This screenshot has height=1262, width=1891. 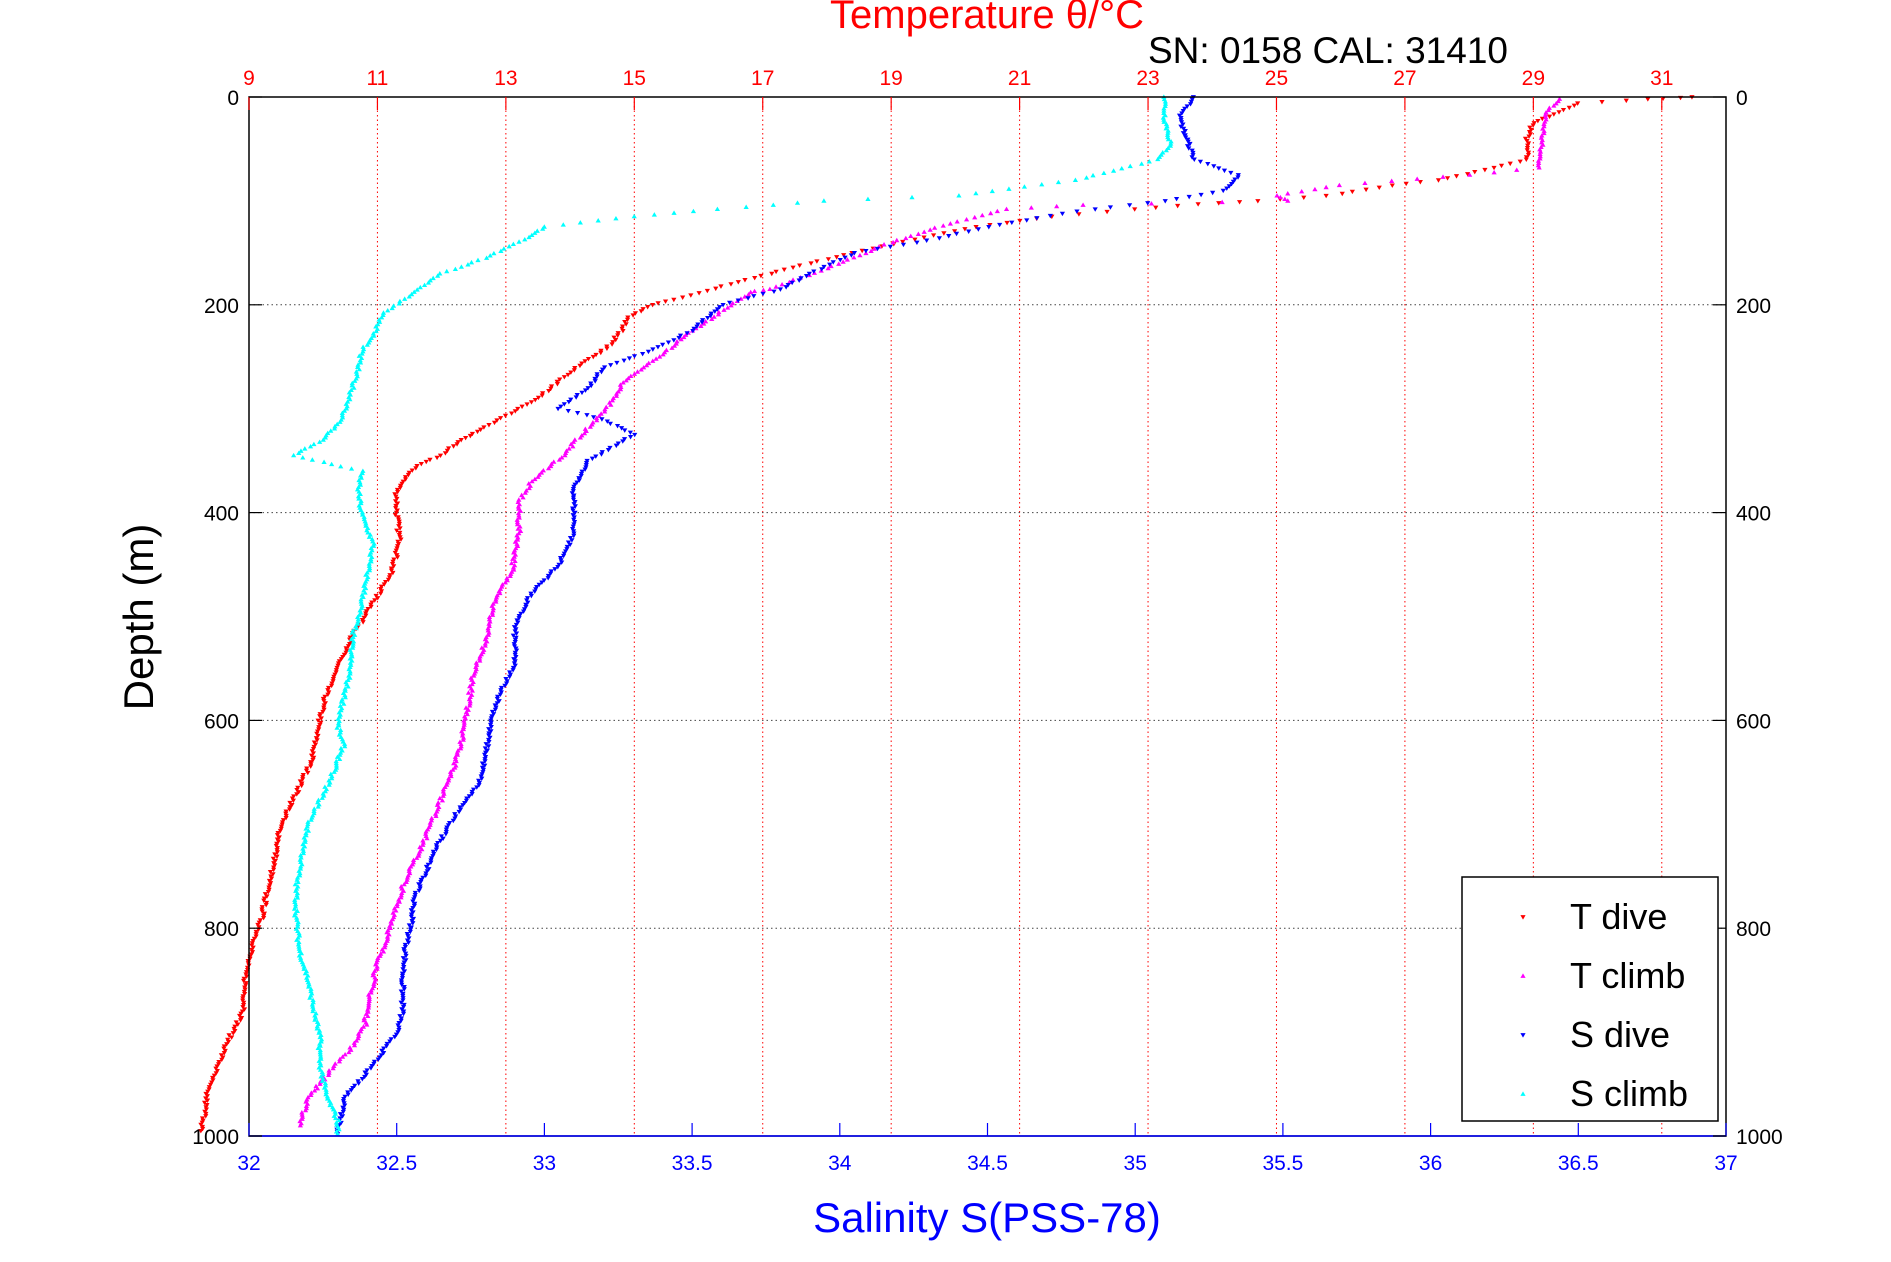 I want to click on legend-label-t-dive: T dive, so click(x=1618, y=916).